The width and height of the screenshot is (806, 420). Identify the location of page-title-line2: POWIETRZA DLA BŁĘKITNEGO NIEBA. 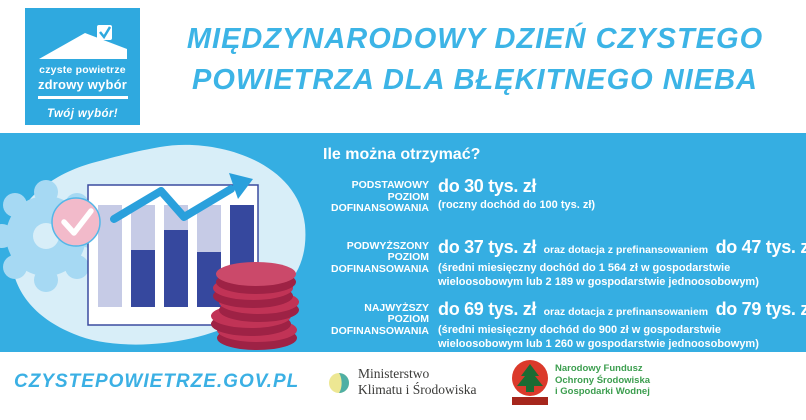
(475, 80).